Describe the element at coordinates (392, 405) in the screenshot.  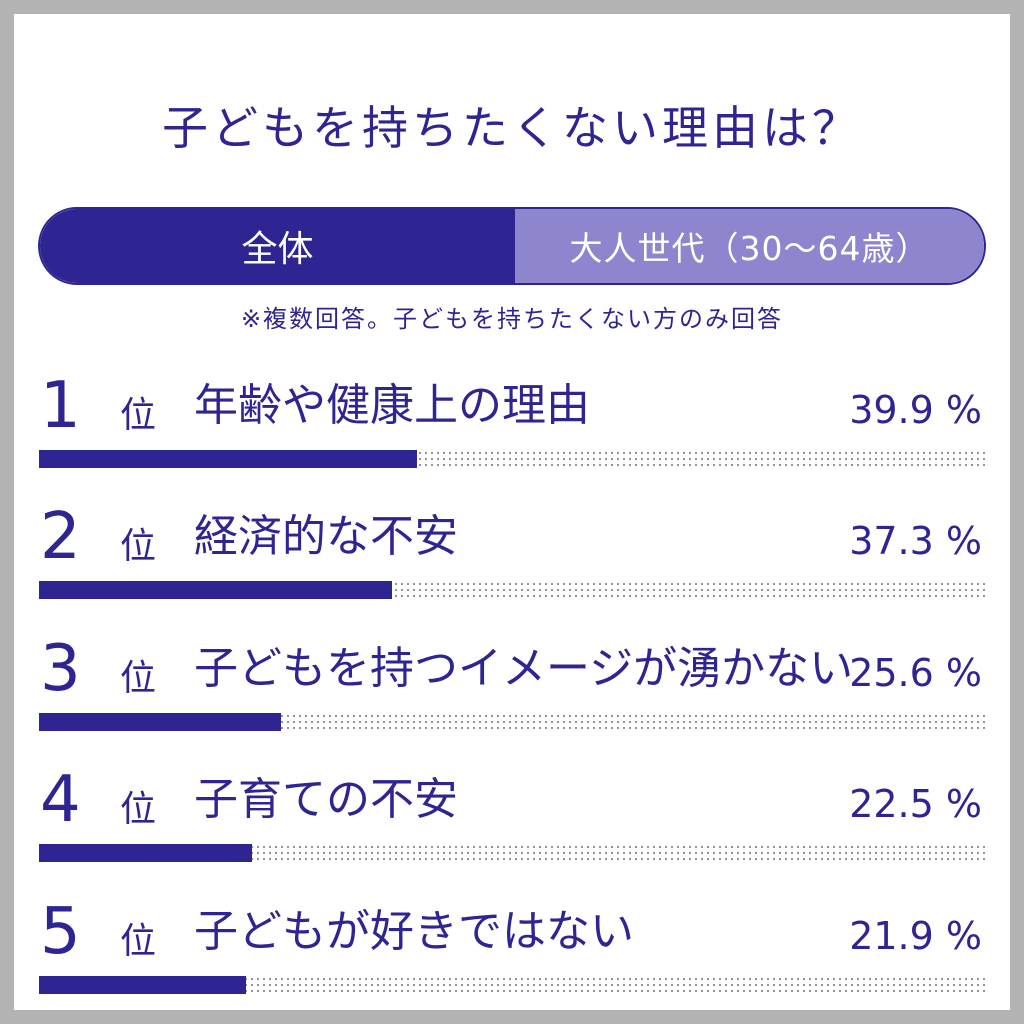
I see `reason-label: 年齢や健康上の理由` at that location.